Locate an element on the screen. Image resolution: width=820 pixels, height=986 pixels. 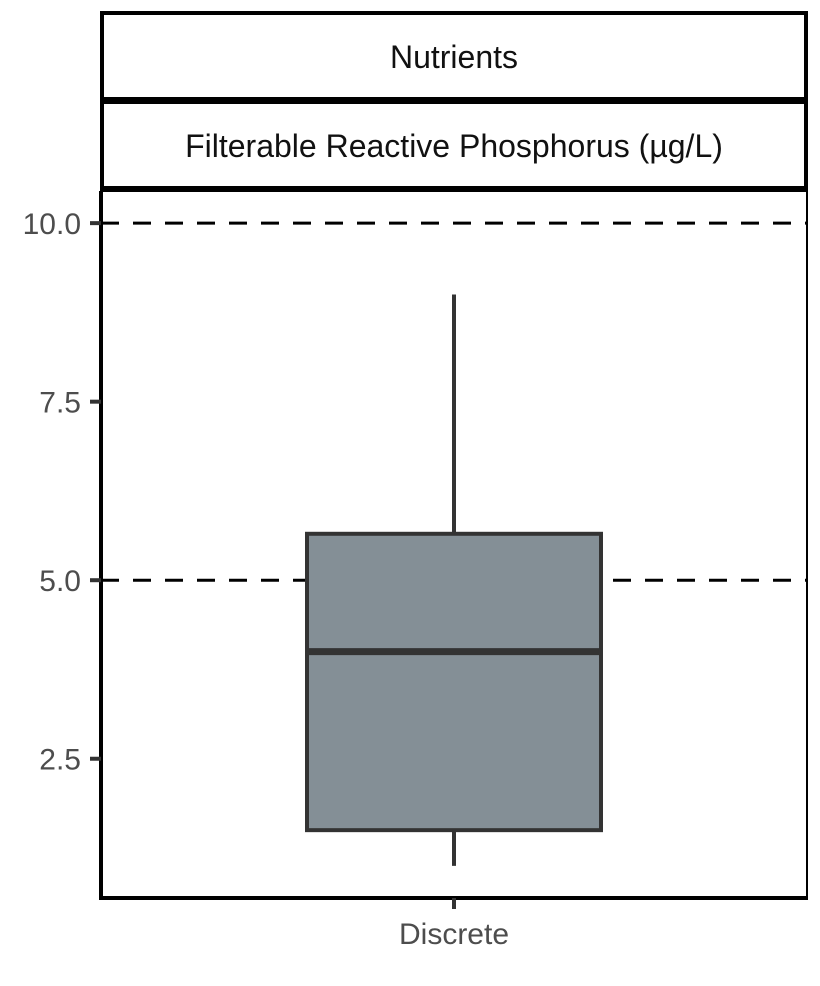
y-tick-label: 7.5 is located at coordinates (60, 403).